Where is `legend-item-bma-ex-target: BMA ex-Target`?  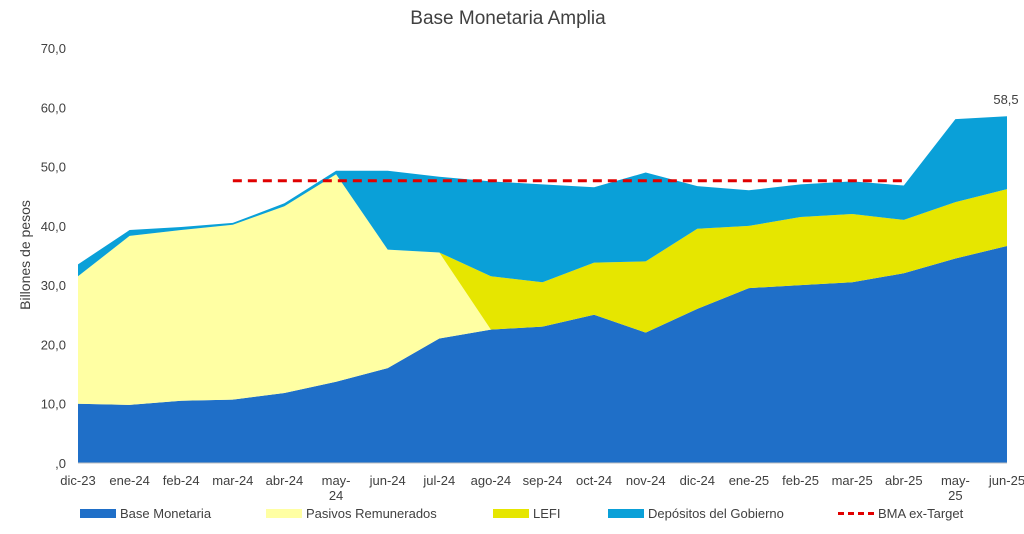
legend-item-bma-ex-target: BMA ex-Target is located at coordinates (900, 513).